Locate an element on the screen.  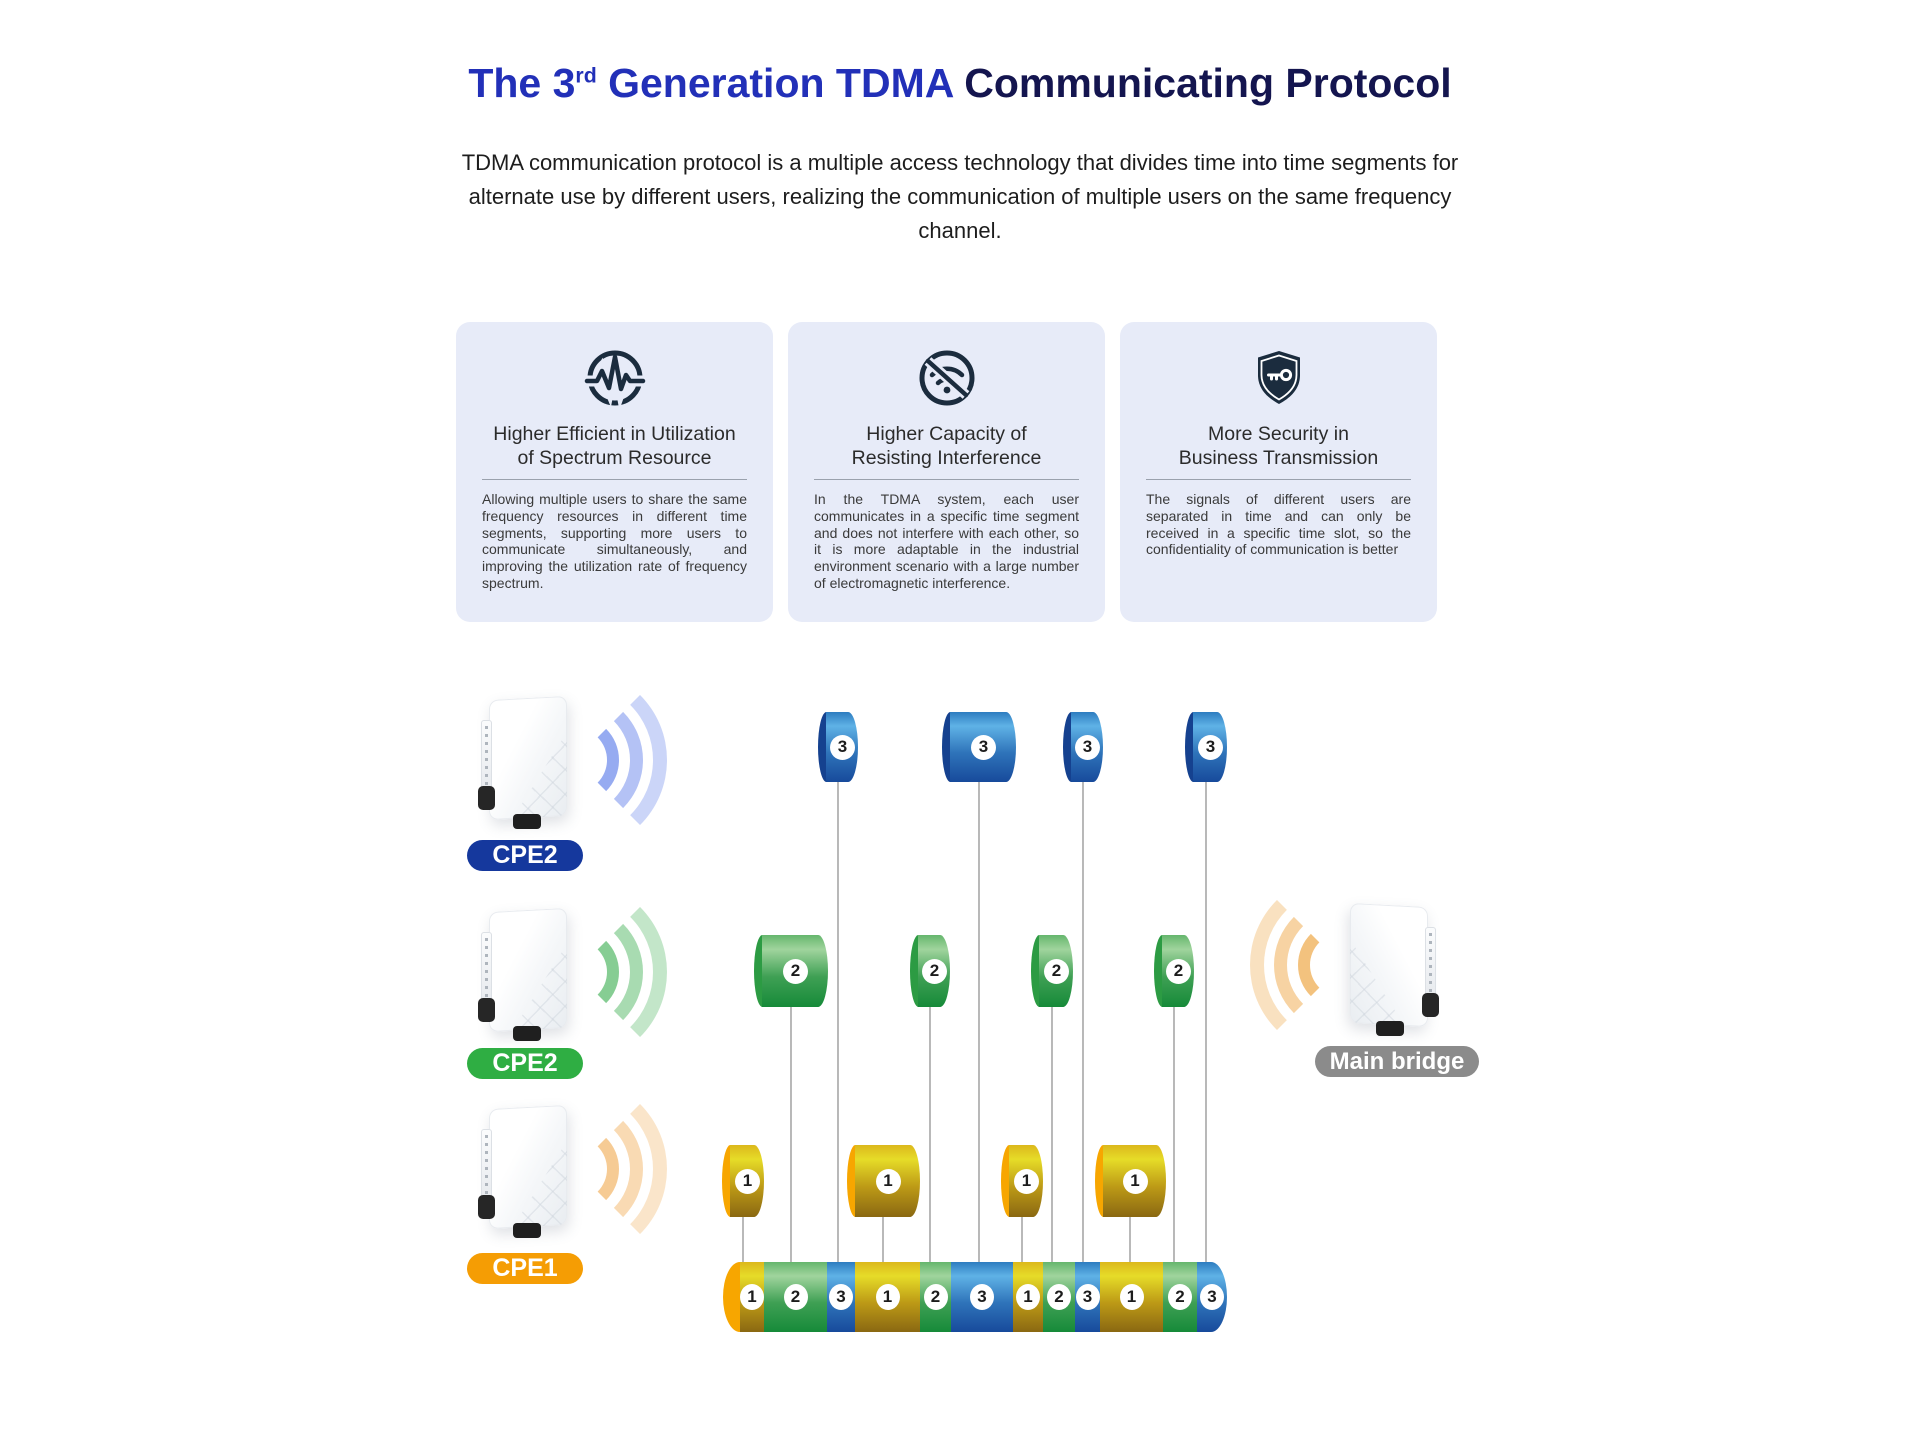
cpe2-blue-device is located at coordinates (523, 762).